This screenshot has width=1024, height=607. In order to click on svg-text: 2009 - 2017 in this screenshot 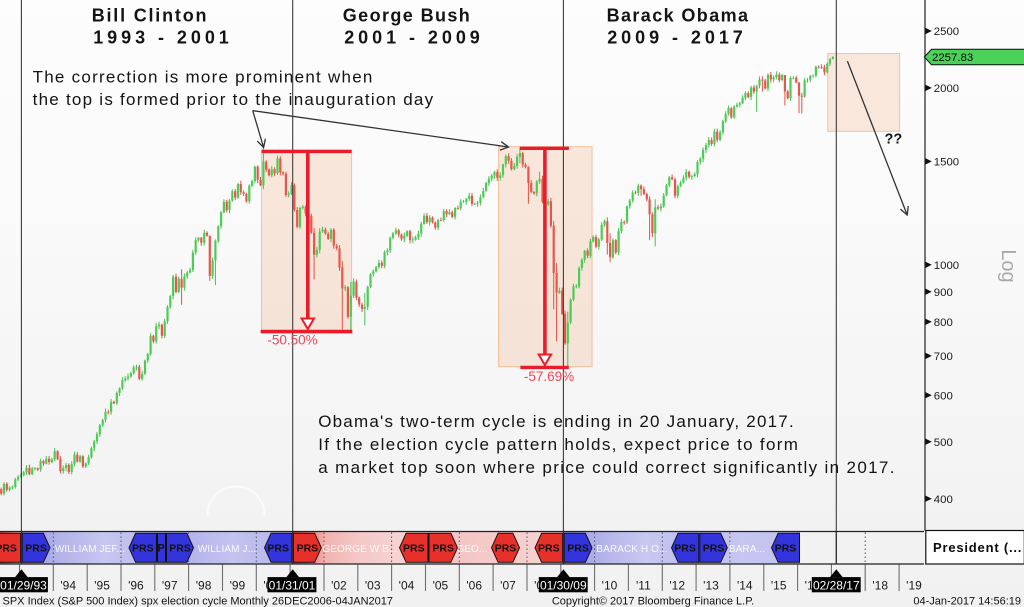, I will do `click(677, 38)`.